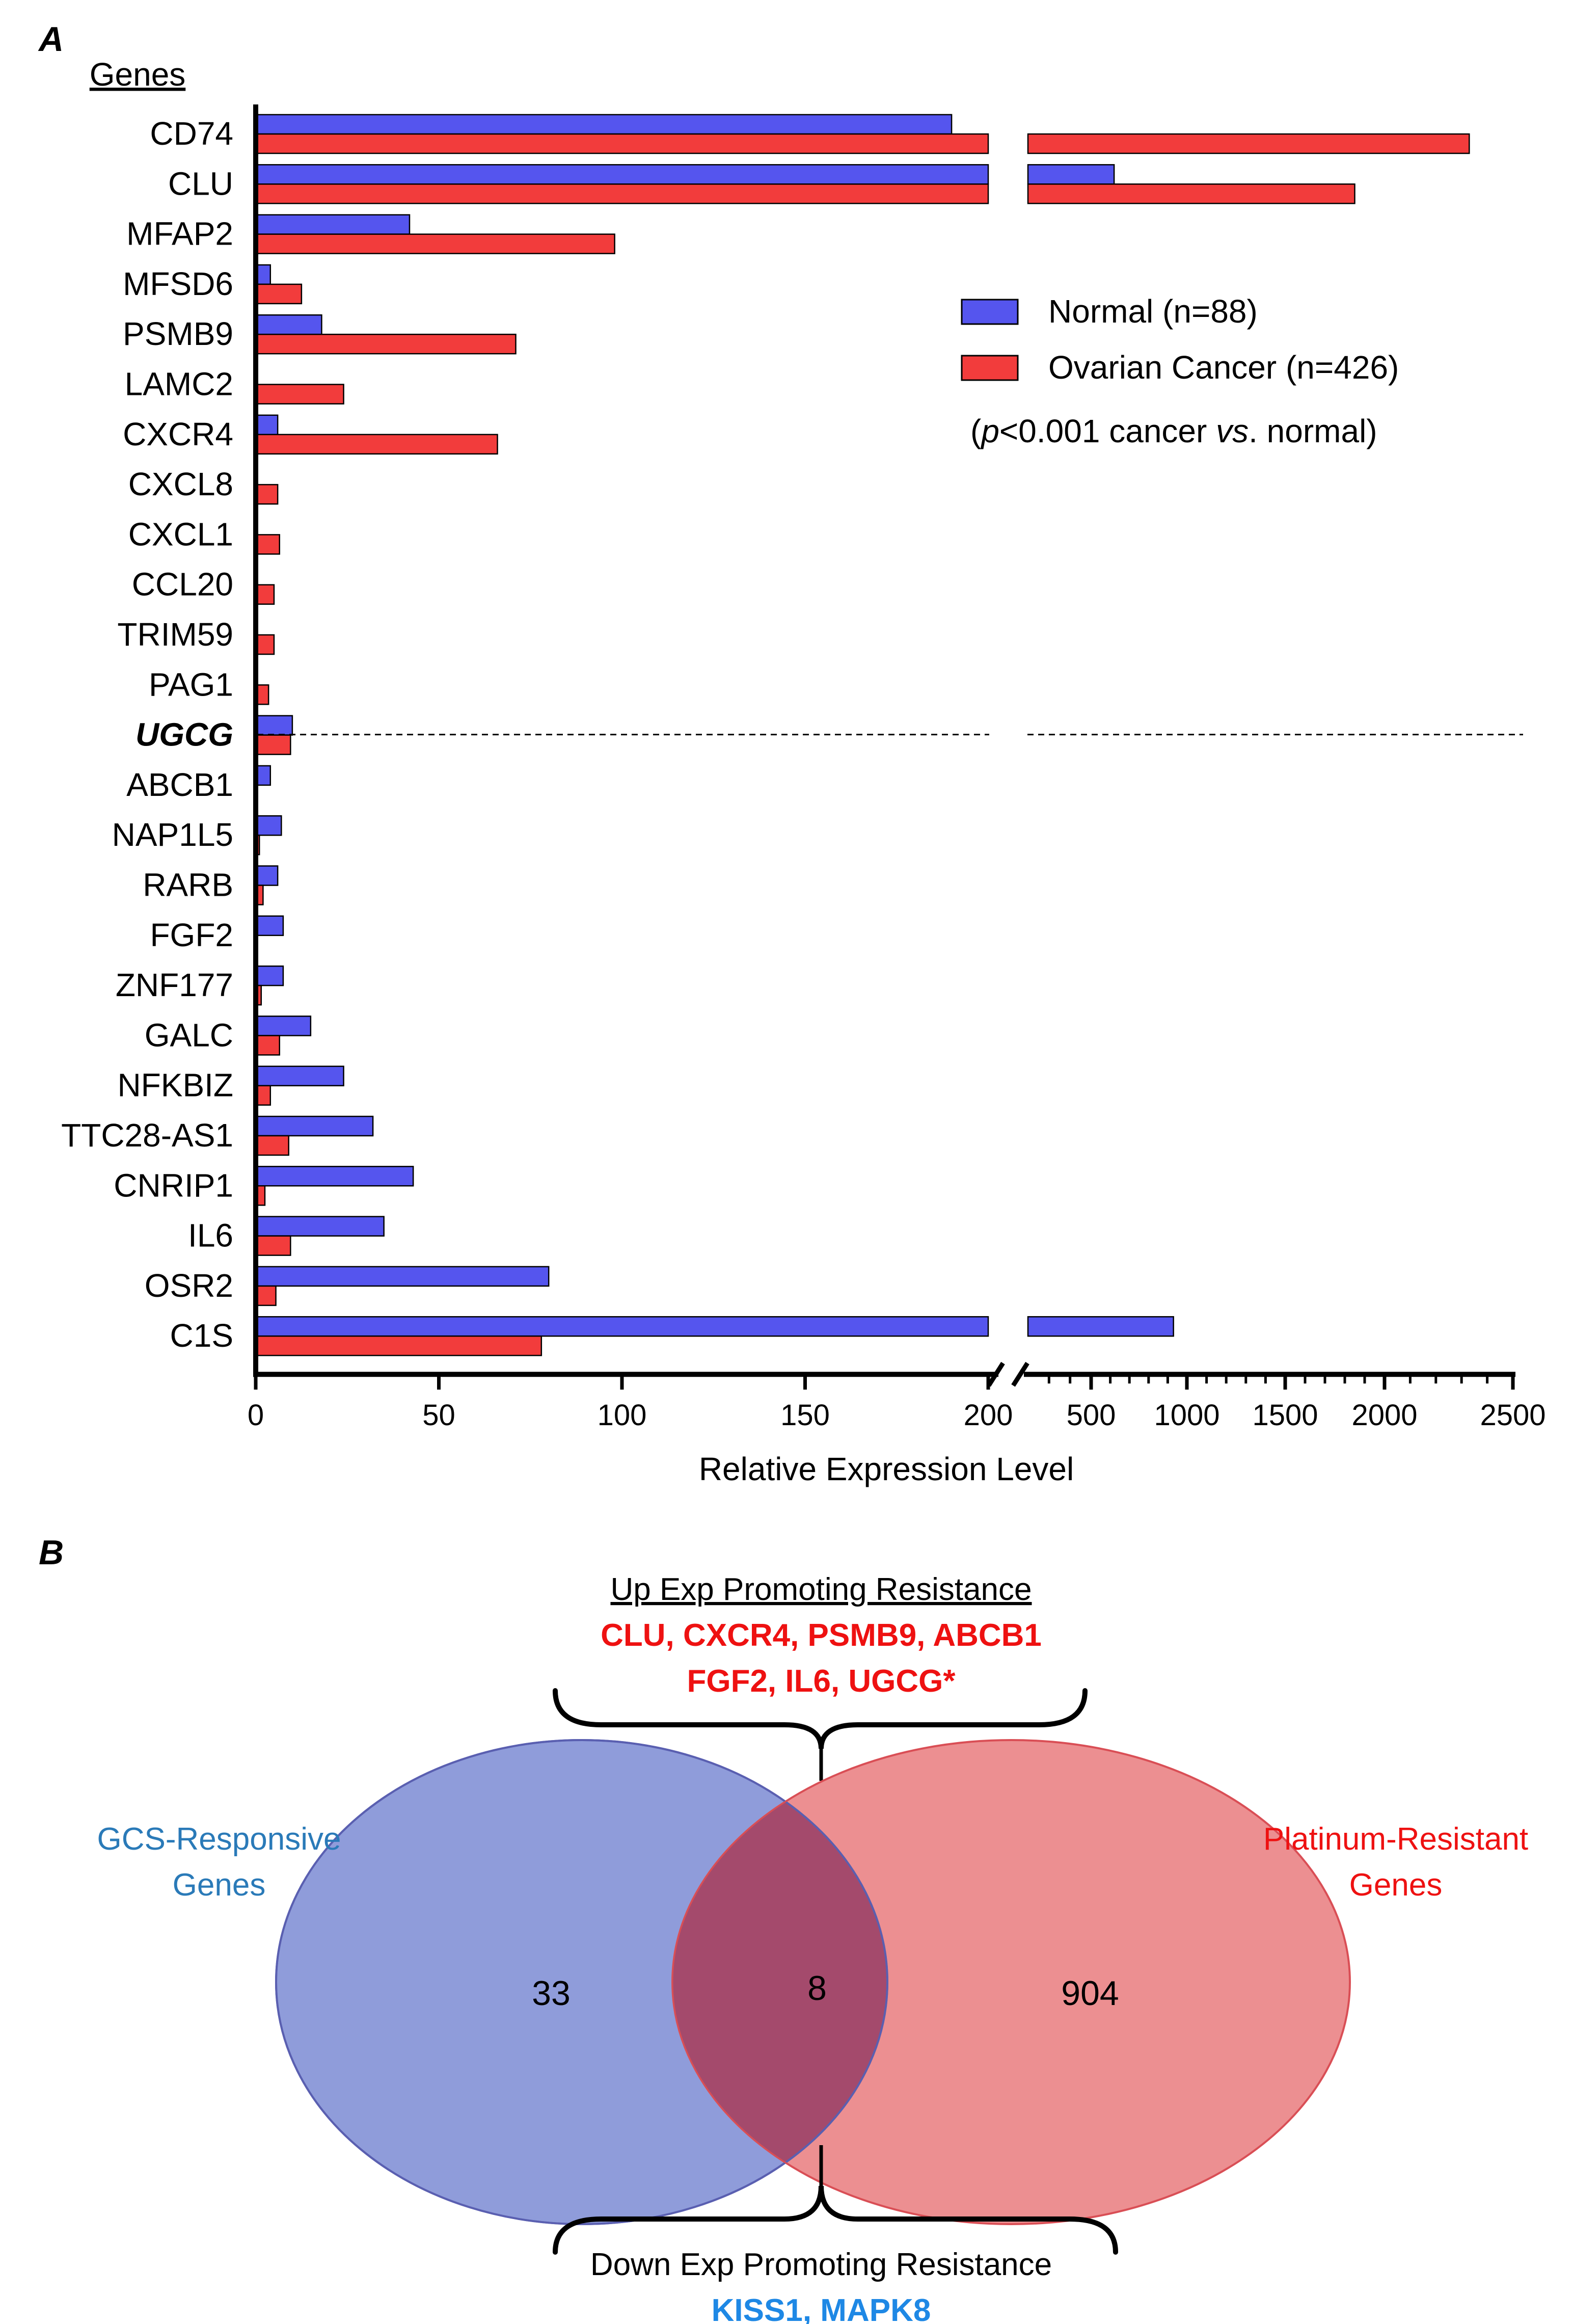 The width and height of the screenshot is (1573, 2324). Describe the element at coordinates (623, 1415) in the screenshot. I see `x-tick-label-100: 100` at that location.